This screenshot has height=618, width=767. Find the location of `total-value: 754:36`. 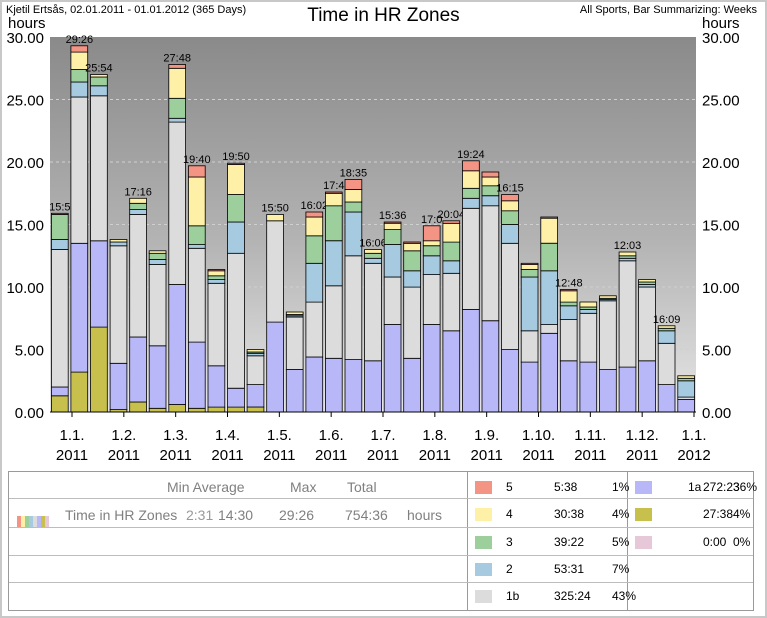

total-value: 754:36 is located at coordinates (366, 515).